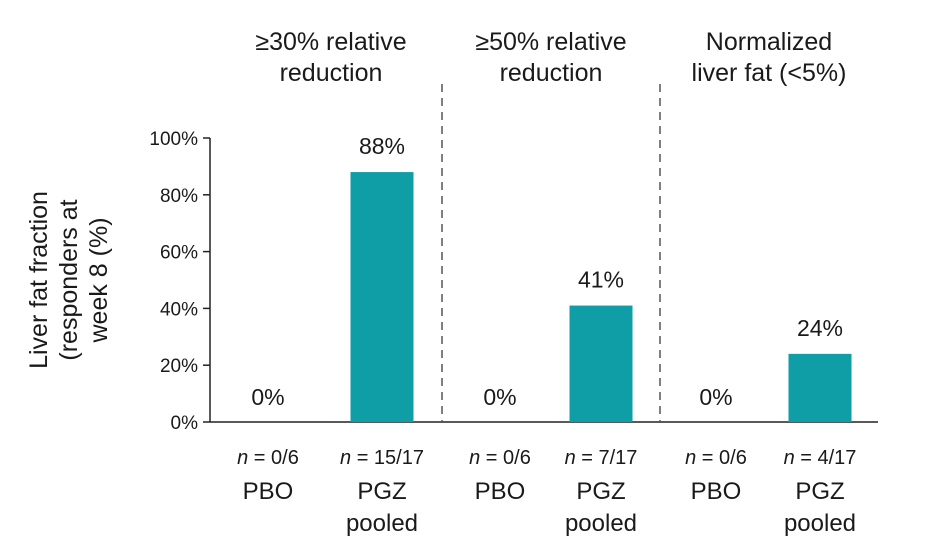 The height and width of the screenshot is (549, 947). What do you see at coordinates (601, 280) in the screenshot?
I see `bar-value-label: 41%` at bounding box center [601, 280].